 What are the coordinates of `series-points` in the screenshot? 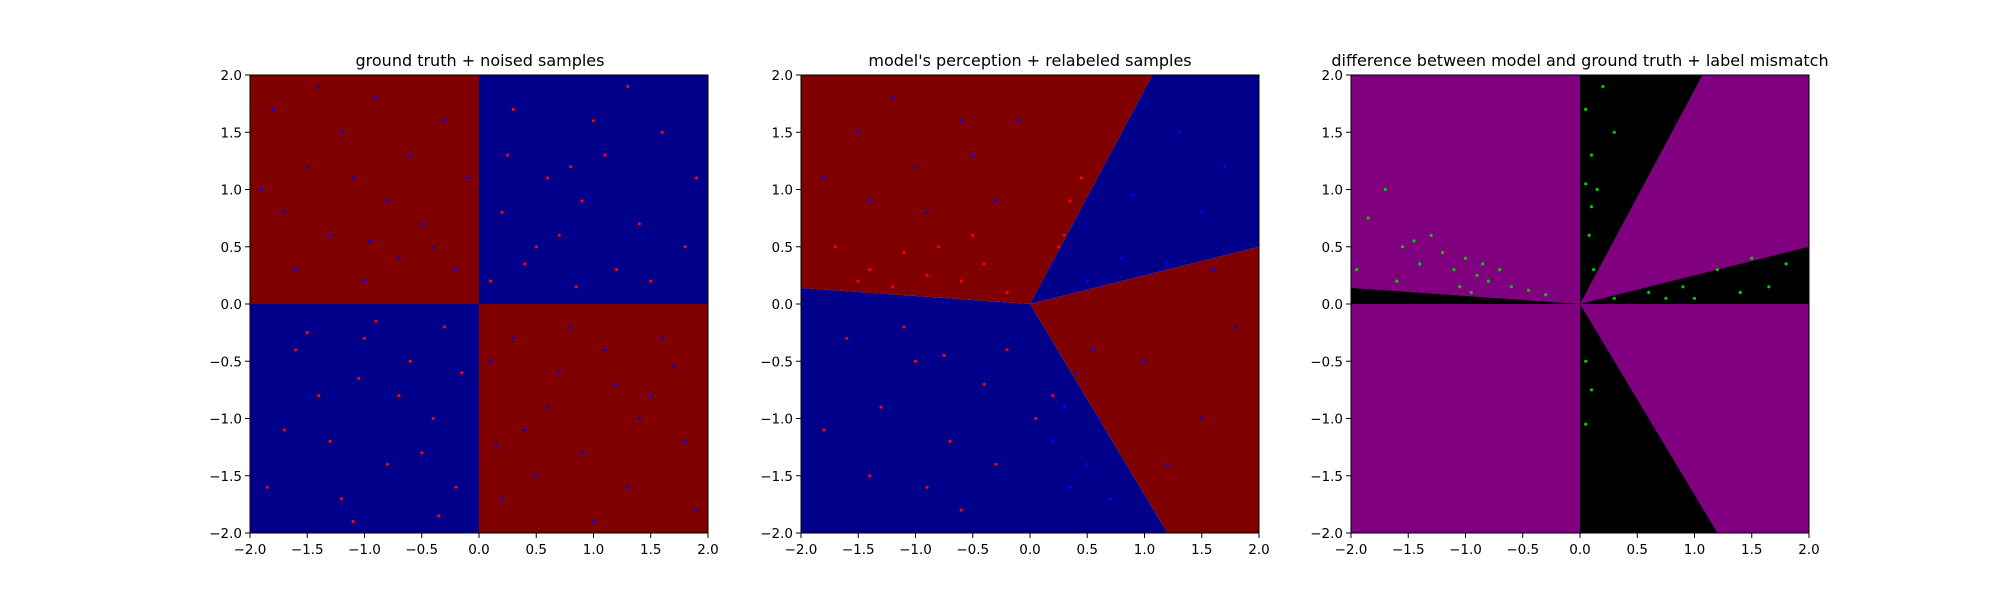 It's located at (1030, 298).